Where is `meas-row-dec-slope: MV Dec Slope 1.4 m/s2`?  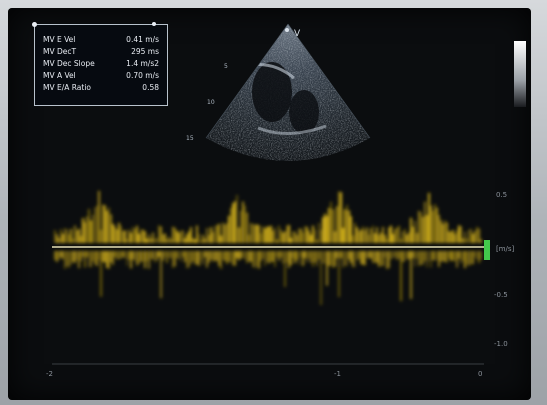
meas-row-dec-slope: MV Dec Slope 1.4 m/s2 is located at coordinates (103, 64).